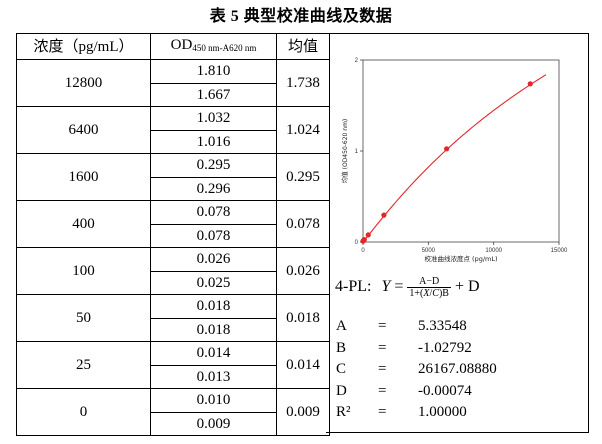 The image size is (602, 444). I want to click on table-row: 100 0.026 0.026, so click(173, 271).